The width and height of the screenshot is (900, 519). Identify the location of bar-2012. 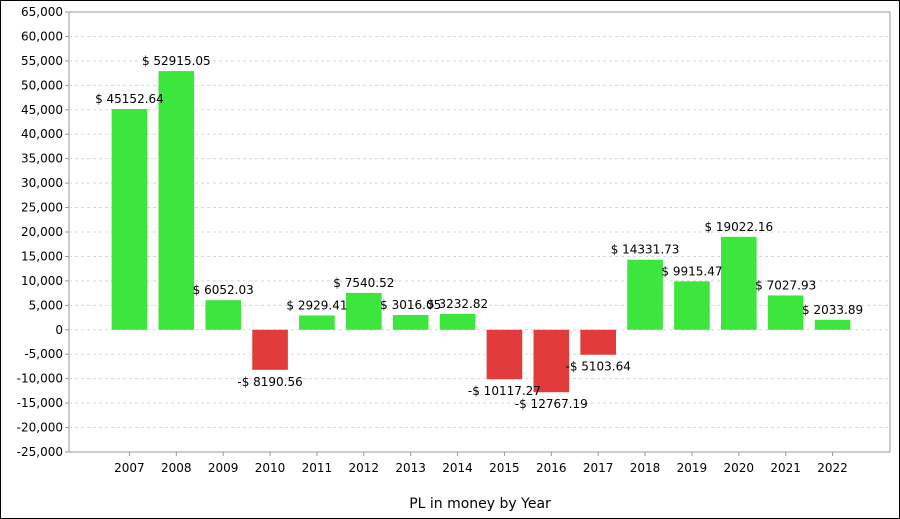
(364, 311).